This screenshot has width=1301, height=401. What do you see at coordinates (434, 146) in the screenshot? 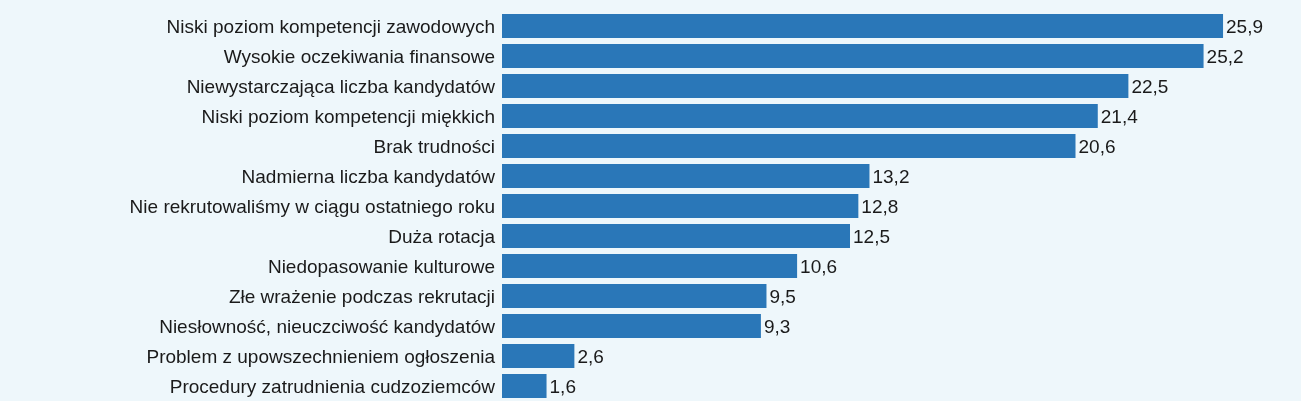
I see `y-tick-label: Brak trudności` at bounding box center [434, 146].